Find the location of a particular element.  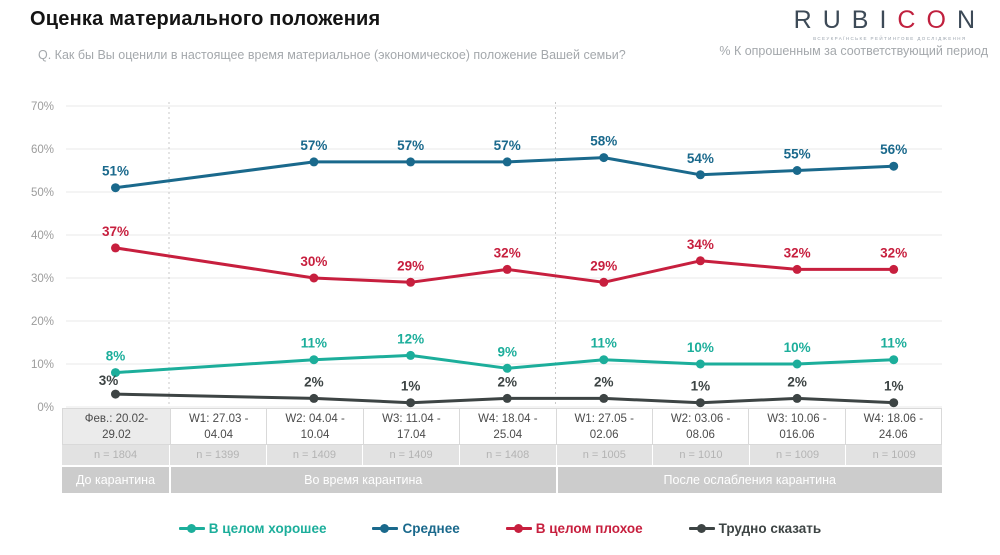

date-cell: W4: 18.06 -24.06 is located at coordinates (892, 426).